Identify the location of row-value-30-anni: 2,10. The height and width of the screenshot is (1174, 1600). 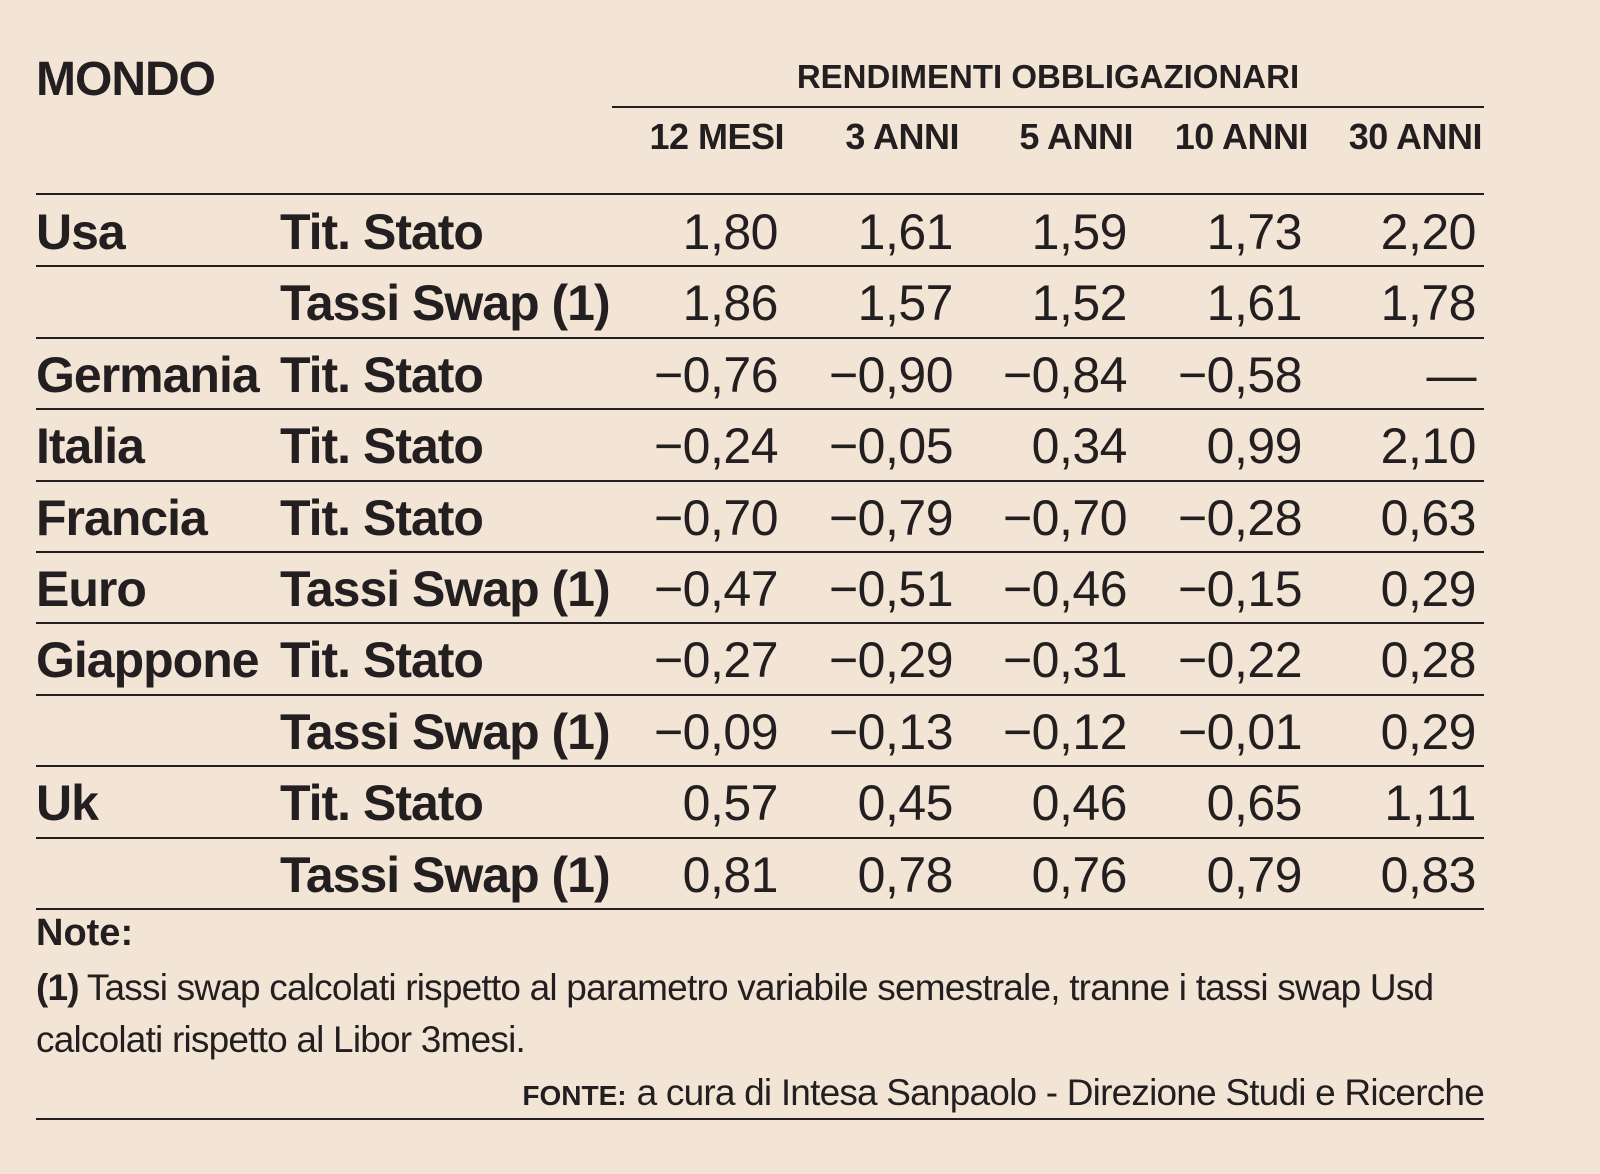
(1428, 446).